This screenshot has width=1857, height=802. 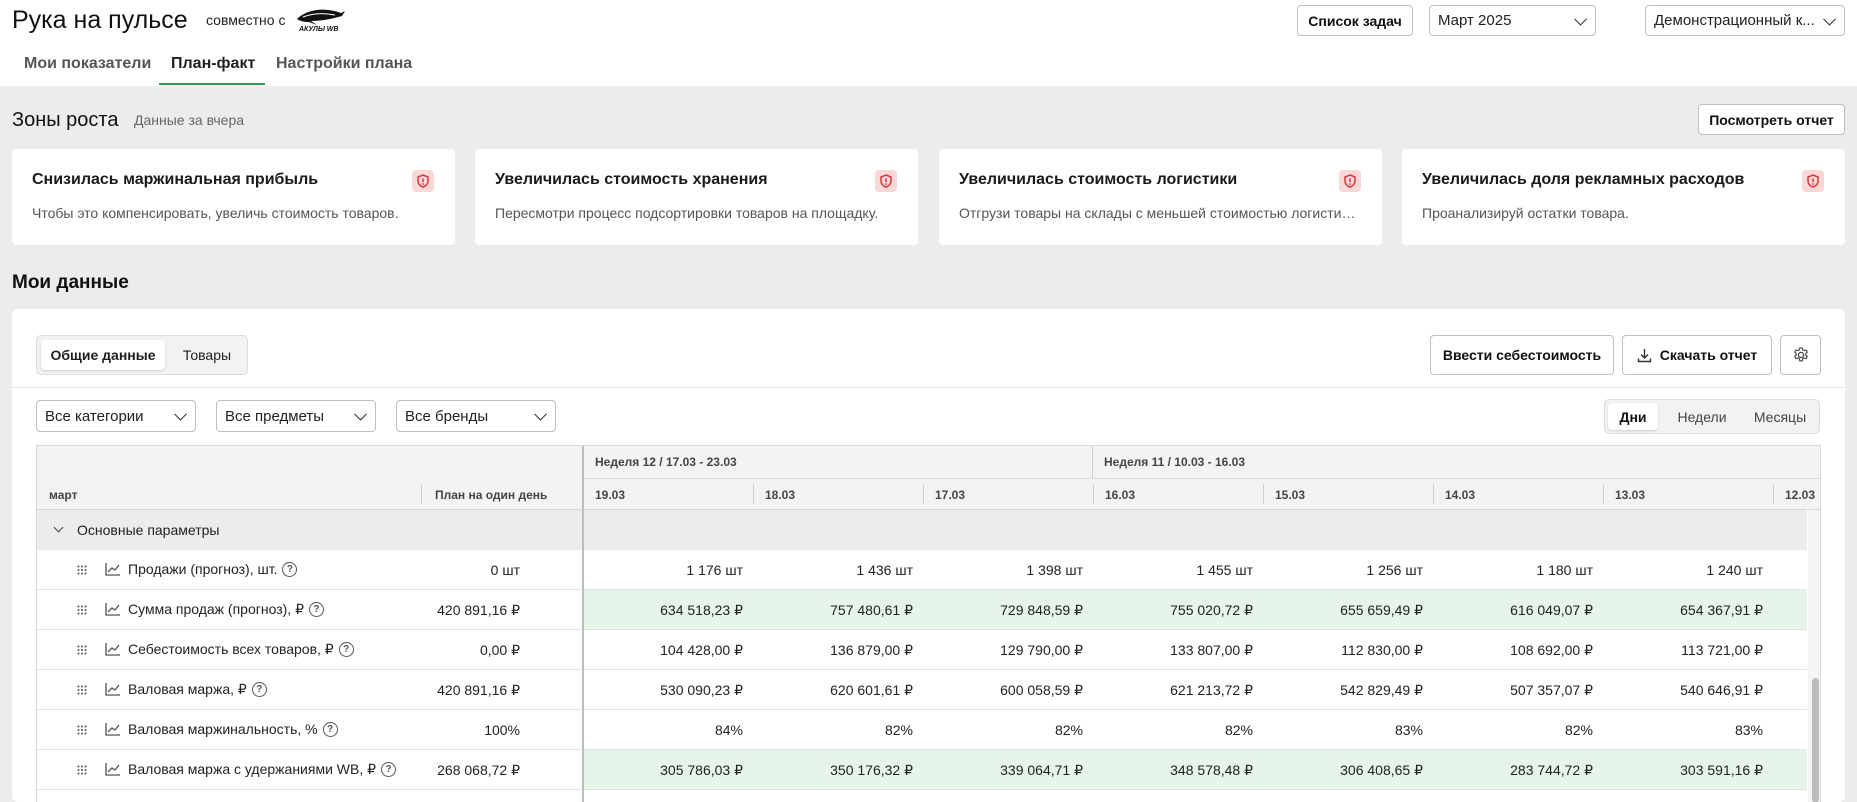 I want to click on card-title: Увеличилась доля рекламных расходов, so click(x=1583, y=179).